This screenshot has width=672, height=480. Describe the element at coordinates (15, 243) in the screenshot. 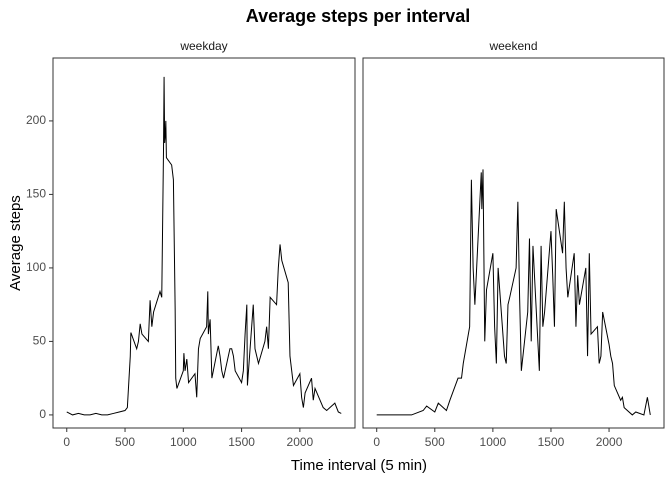

I see `y-axis-title: Average steps` at that location.